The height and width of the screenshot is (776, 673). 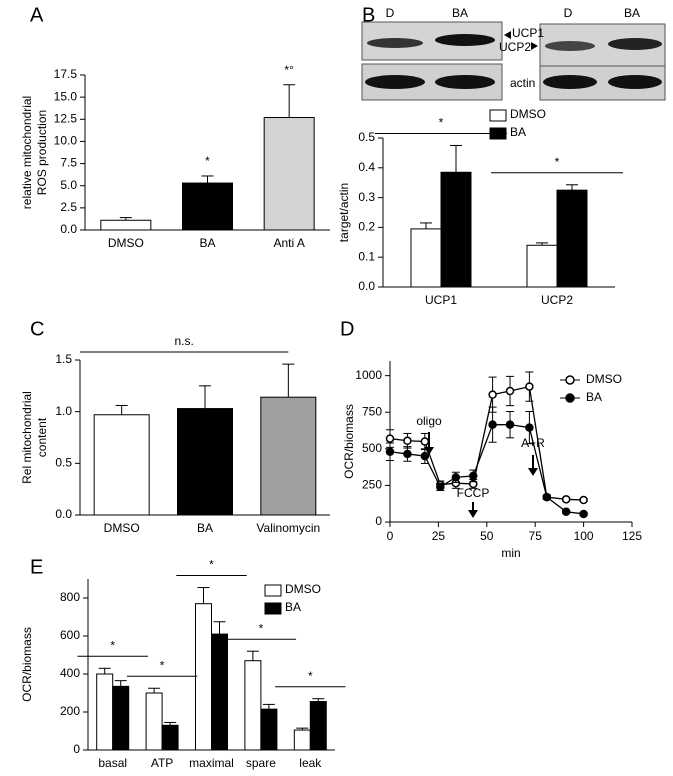 I want to click on y-tick-label: 1000, so click(x=368, y=375).